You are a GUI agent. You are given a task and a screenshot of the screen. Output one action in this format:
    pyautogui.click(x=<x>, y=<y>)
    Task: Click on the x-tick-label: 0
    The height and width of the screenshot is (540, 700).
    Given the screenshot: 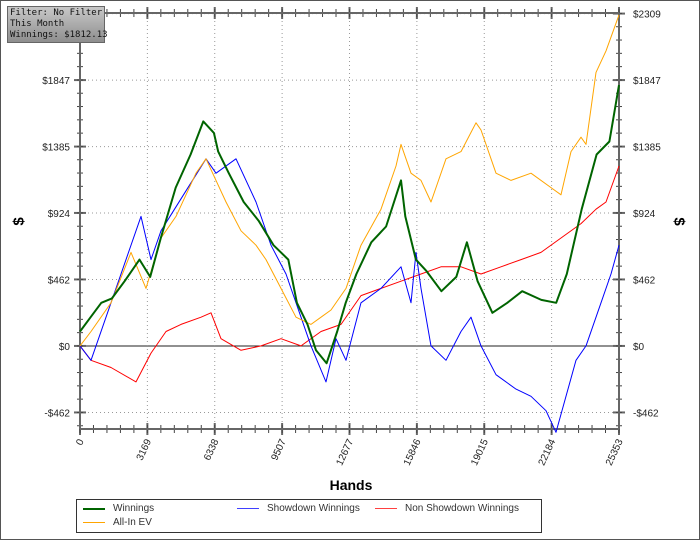 What is the action you would take?
    pyautogui.click(x=80, y=442)
    